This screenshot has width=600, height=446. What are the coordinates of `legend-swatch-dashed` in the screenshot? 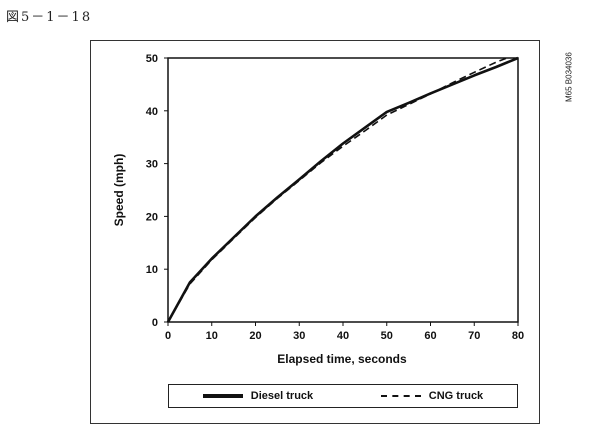 It's located at (400, 396).